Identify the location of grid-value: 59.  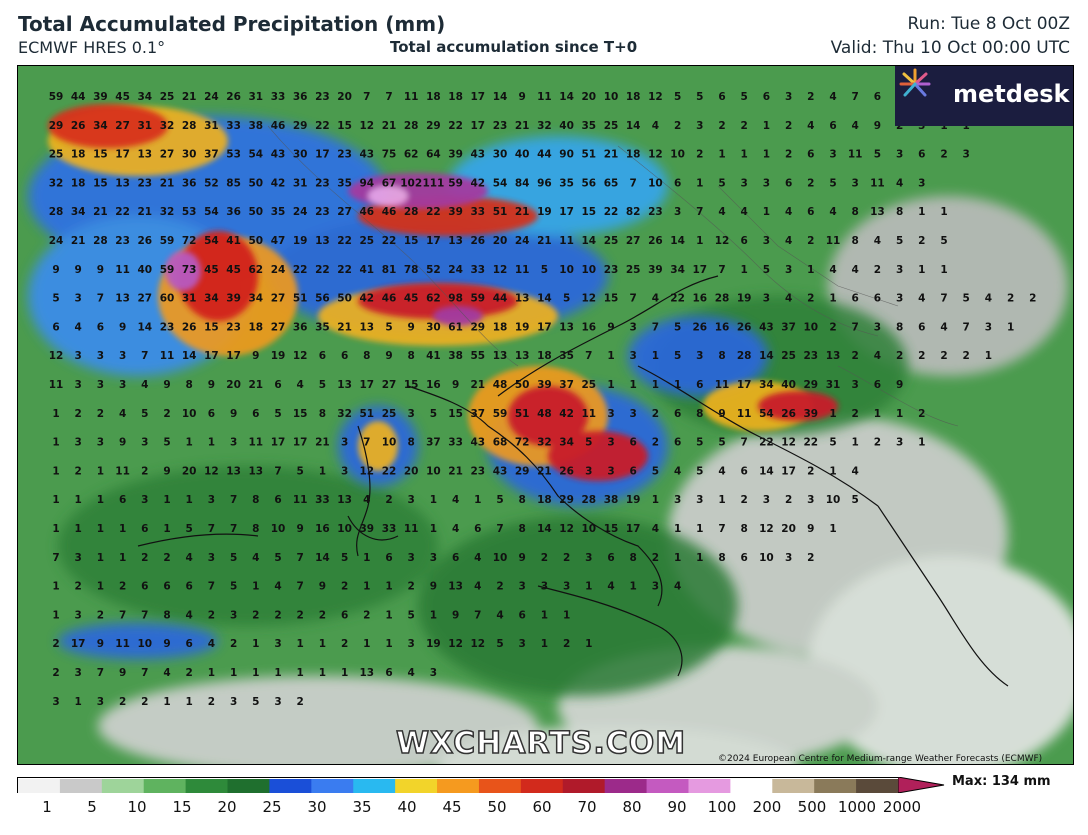
(500, 414).